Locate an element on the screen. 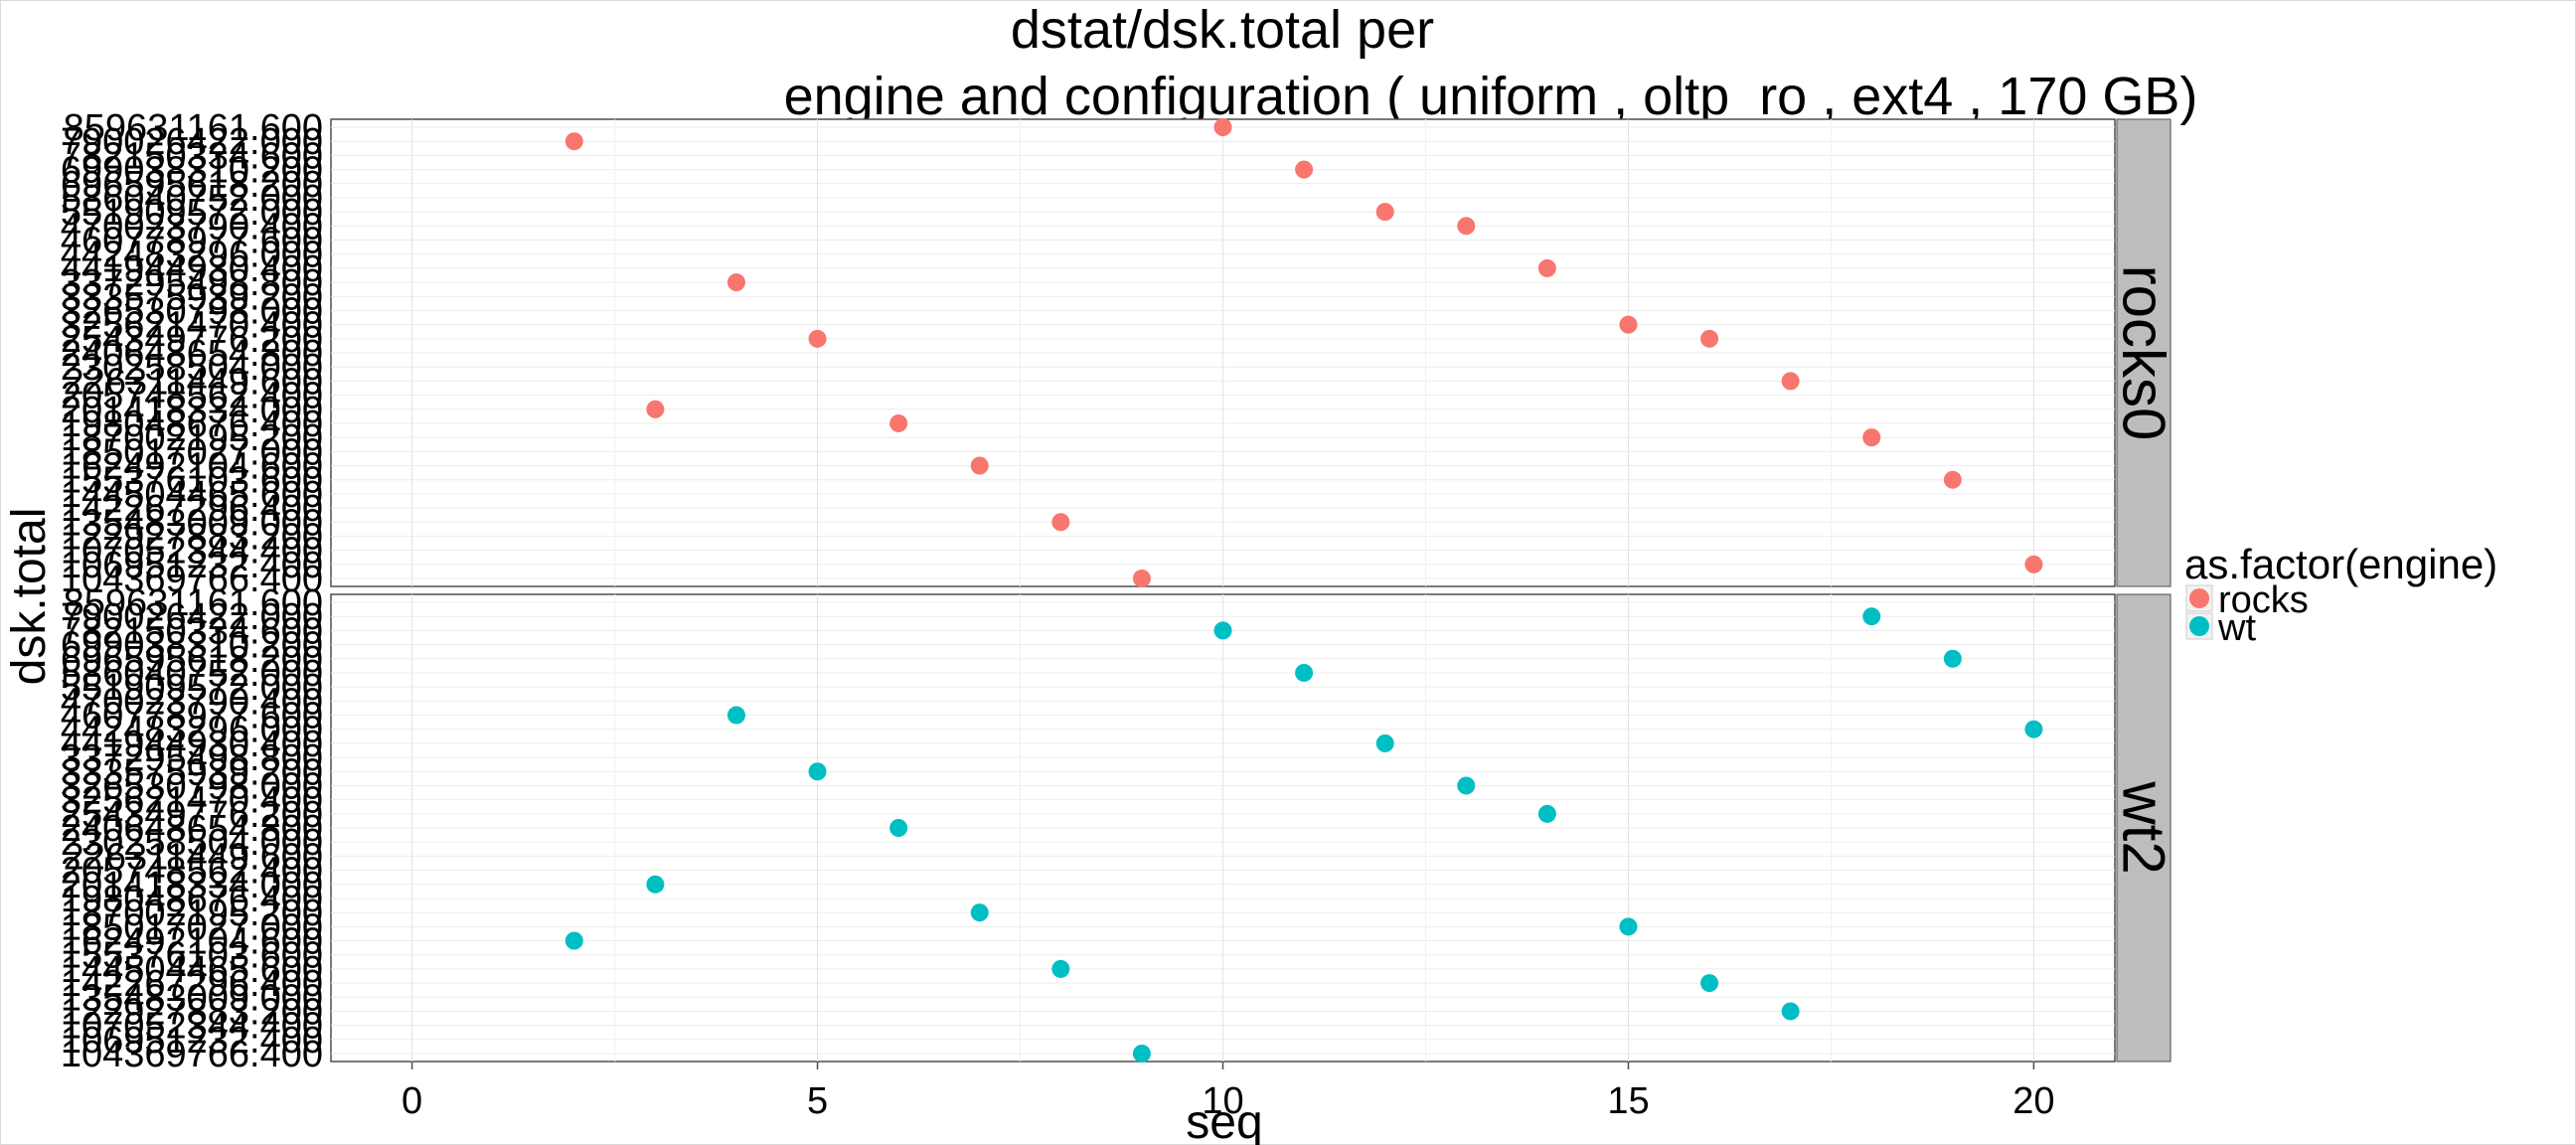 This screenshot has height=1145, width=2576. legend-title: as.factor(engine) is located at coordinates (2340, 564).